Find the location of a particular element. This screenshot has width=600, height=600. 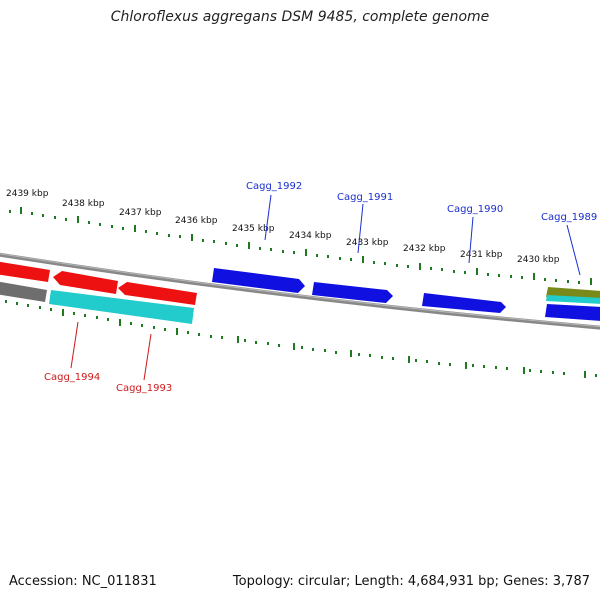

kbp-label: 2436 kbp is located at coordinates (196, 221).